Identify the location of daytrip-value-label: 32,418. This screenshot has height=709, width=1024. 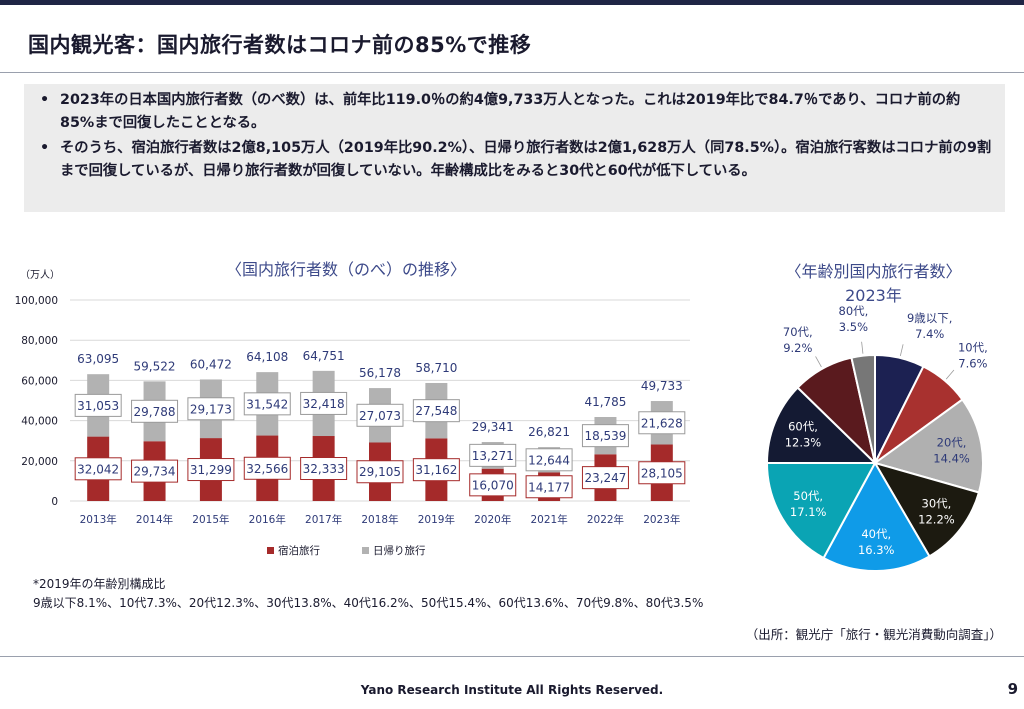
(324, 404).